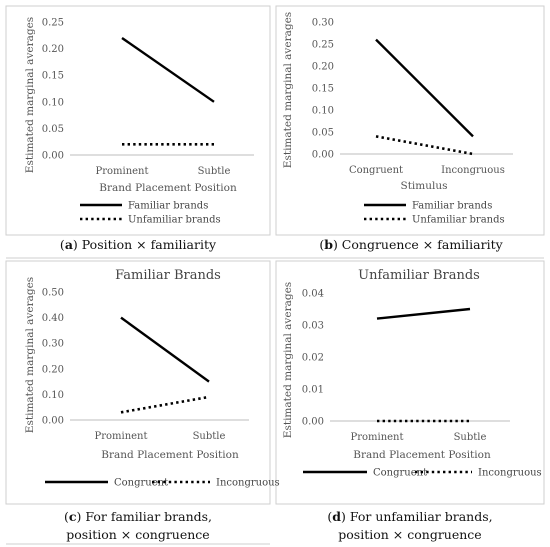  Describe the element at coordinates (313, 326) in the screenshot. I see `y-tick-label: 0.03` at that location.